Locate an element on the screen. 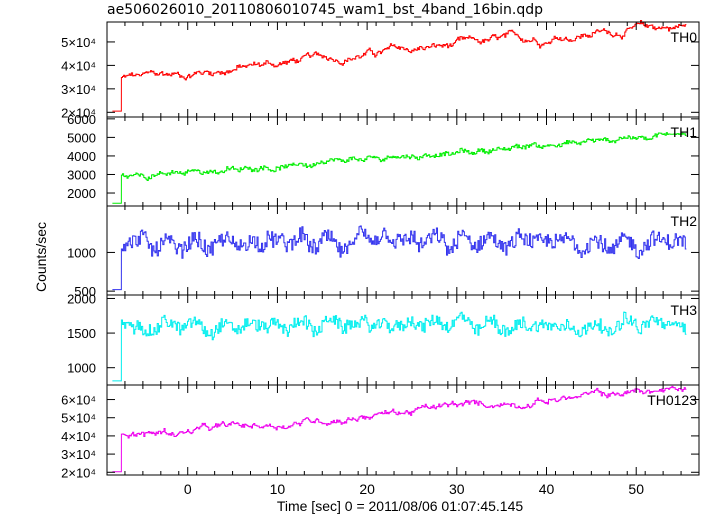  x-axis-label: Time [sec] 0 = 2011/08/06 01:07:45.145 is located at coordinates (400, 506).